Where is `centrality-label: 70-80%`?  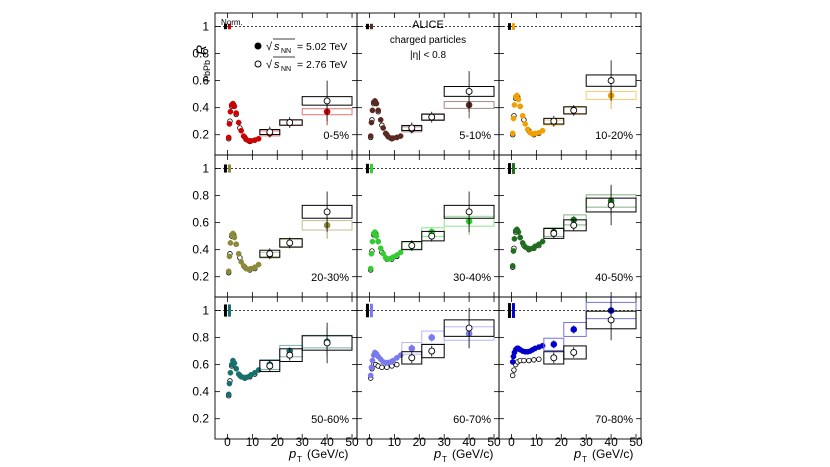
centrality-label: 70-80% is located at coordinates (614, 420).